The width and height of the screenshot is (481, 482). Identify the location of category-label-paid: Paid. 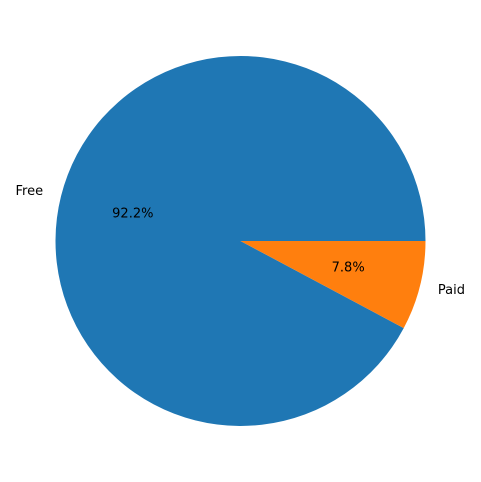
(451, 290).